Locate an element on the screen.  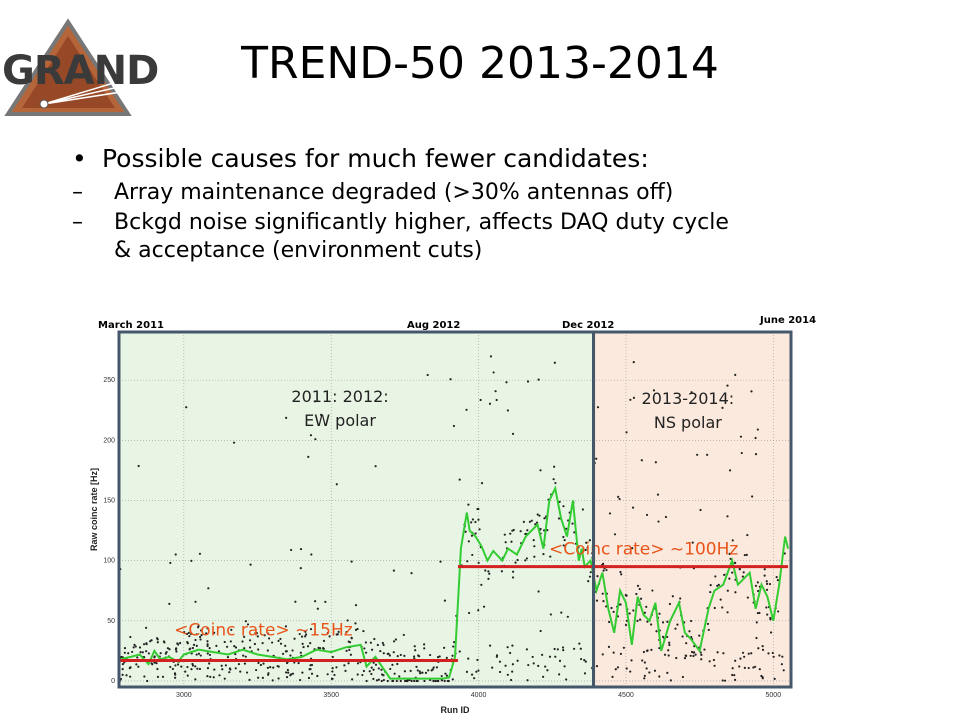
y-tick-label: 0 is located at coordinates (113, 681).